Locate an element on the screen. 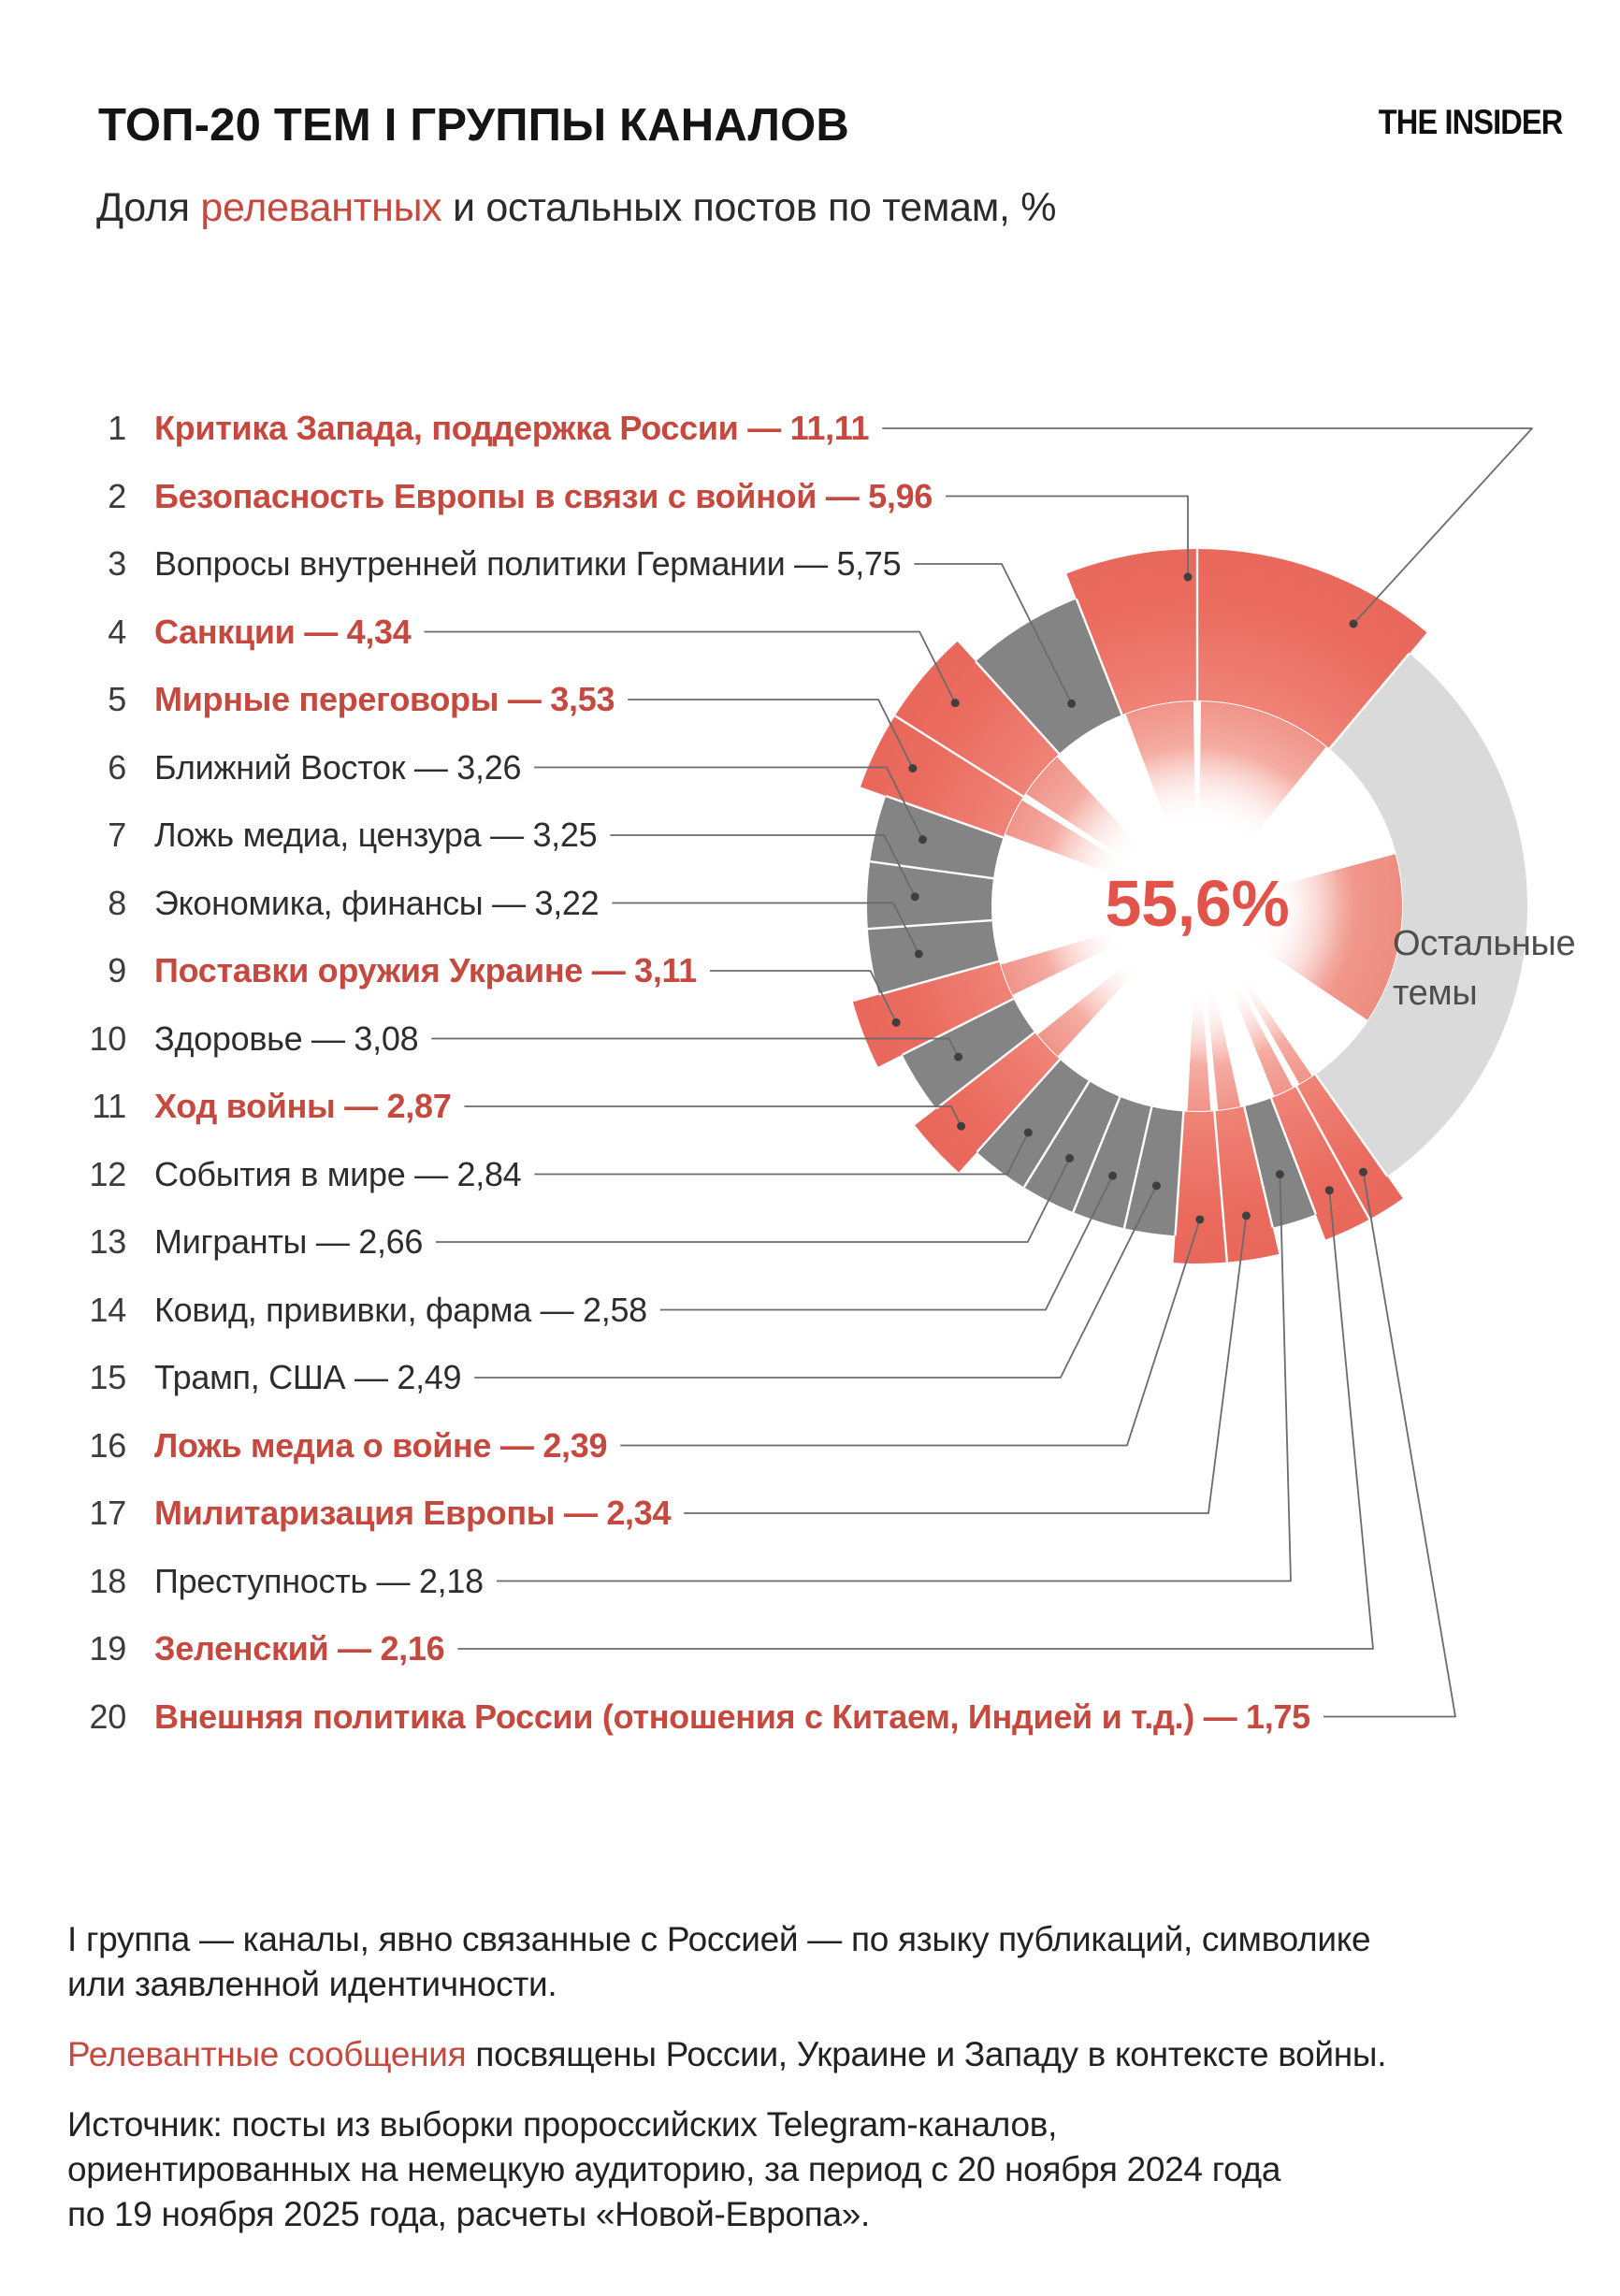 Image resolution: width=1620 pixels, height=2296 pixels. topic-row-12: 12 События в мире — 2,84 is located at coordinates (289, 1174).